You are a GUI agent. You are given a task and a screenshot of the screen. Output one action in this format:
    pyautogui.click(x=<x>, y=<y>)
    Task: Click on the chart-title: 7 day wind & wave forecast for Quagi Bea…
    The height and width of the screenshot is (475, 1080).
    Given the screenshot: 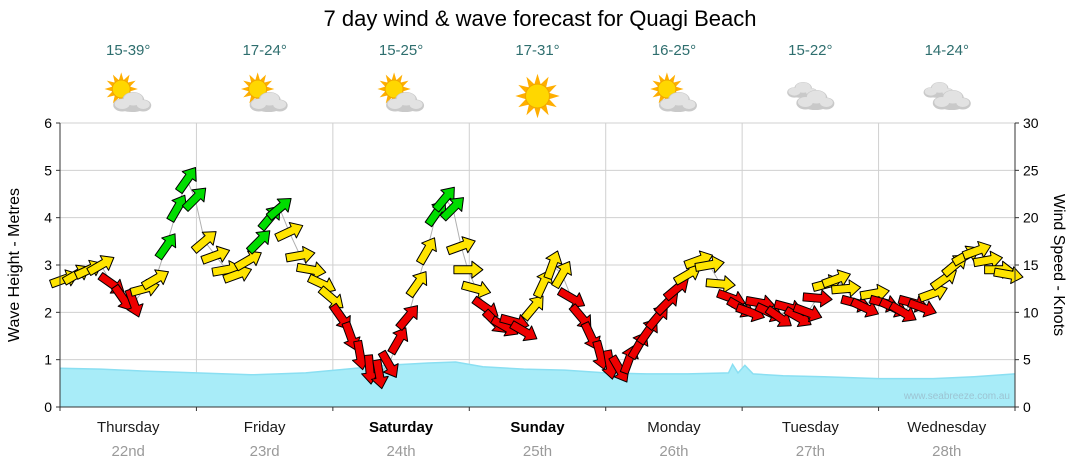 What is the action you would take?
    pyautogui.click(x=540, y=18)
    